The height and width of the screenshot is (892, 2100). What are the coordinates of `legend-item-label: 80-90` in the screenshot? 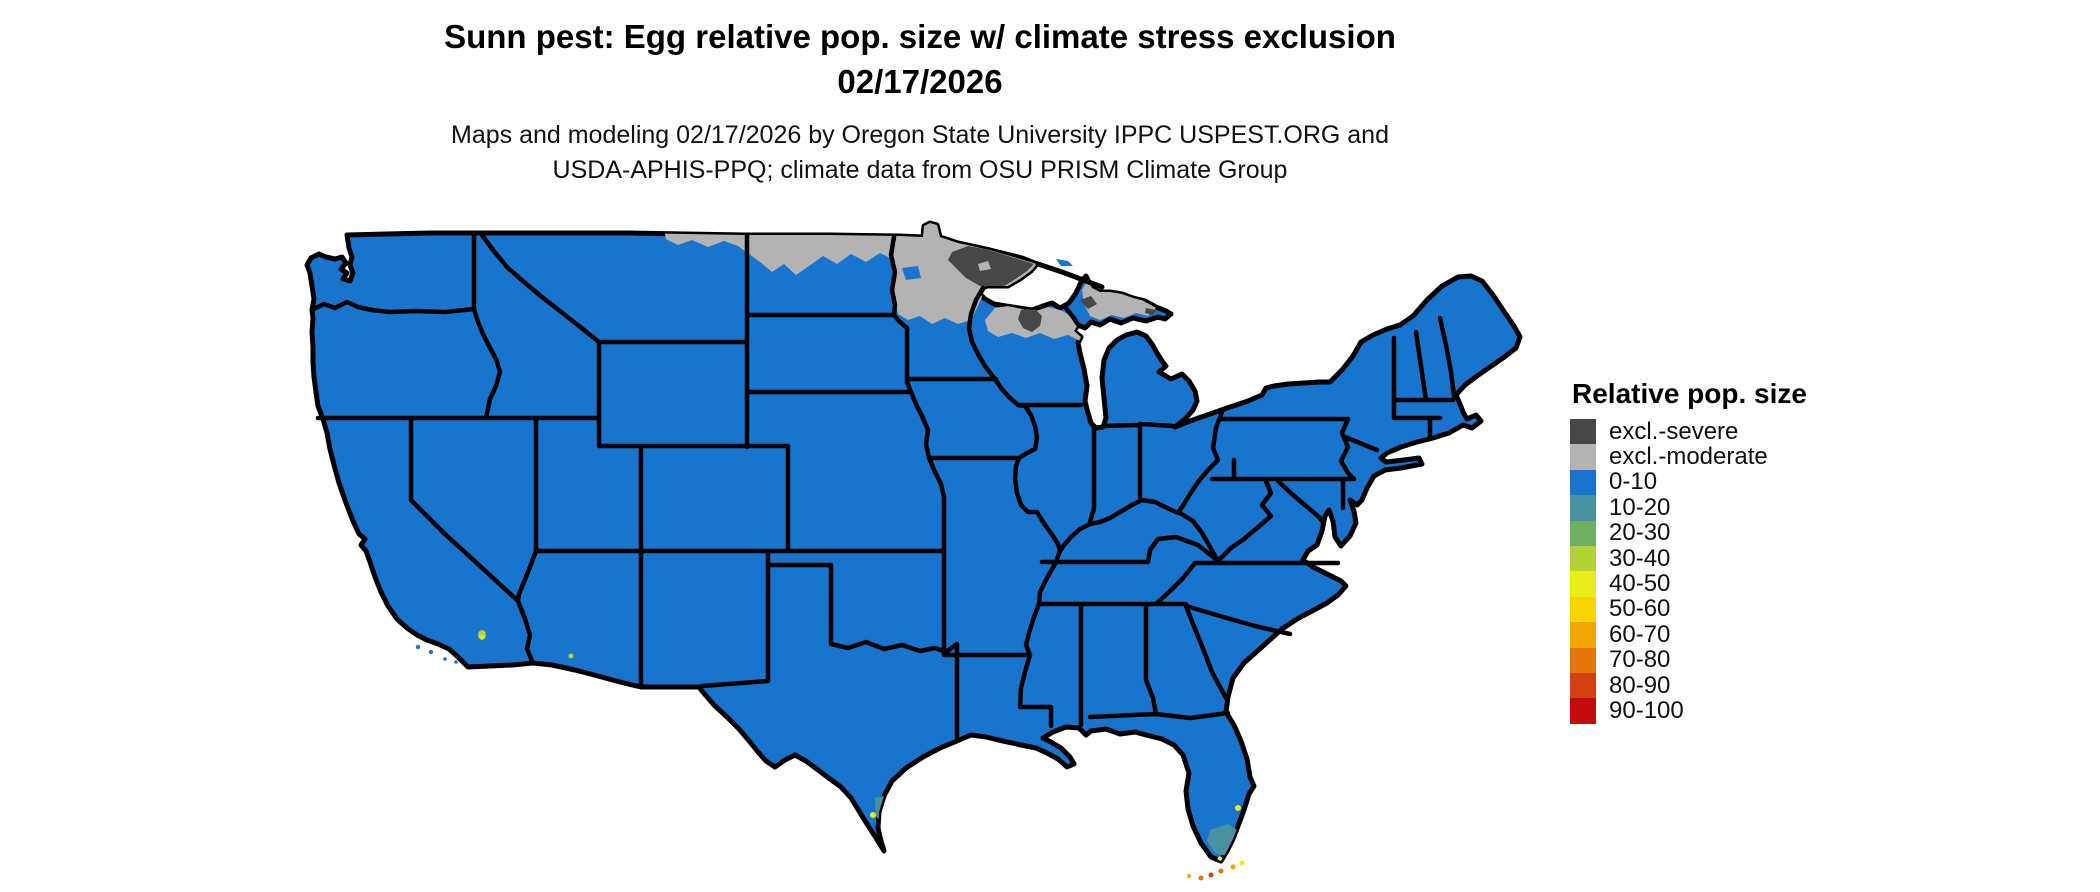 It's located at (1640, 685).